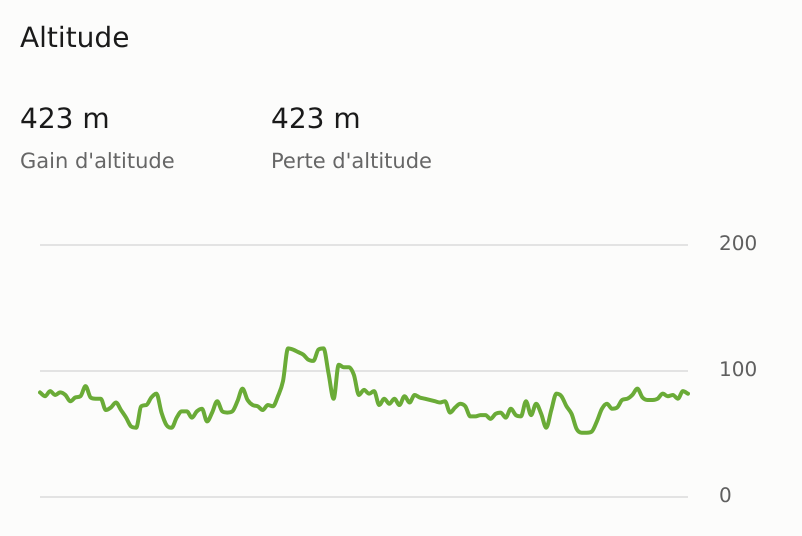 Image resolution: width=802 pixels, height=536 pixels. I want to click on text: Perte d'altitude, so click(351, 161).